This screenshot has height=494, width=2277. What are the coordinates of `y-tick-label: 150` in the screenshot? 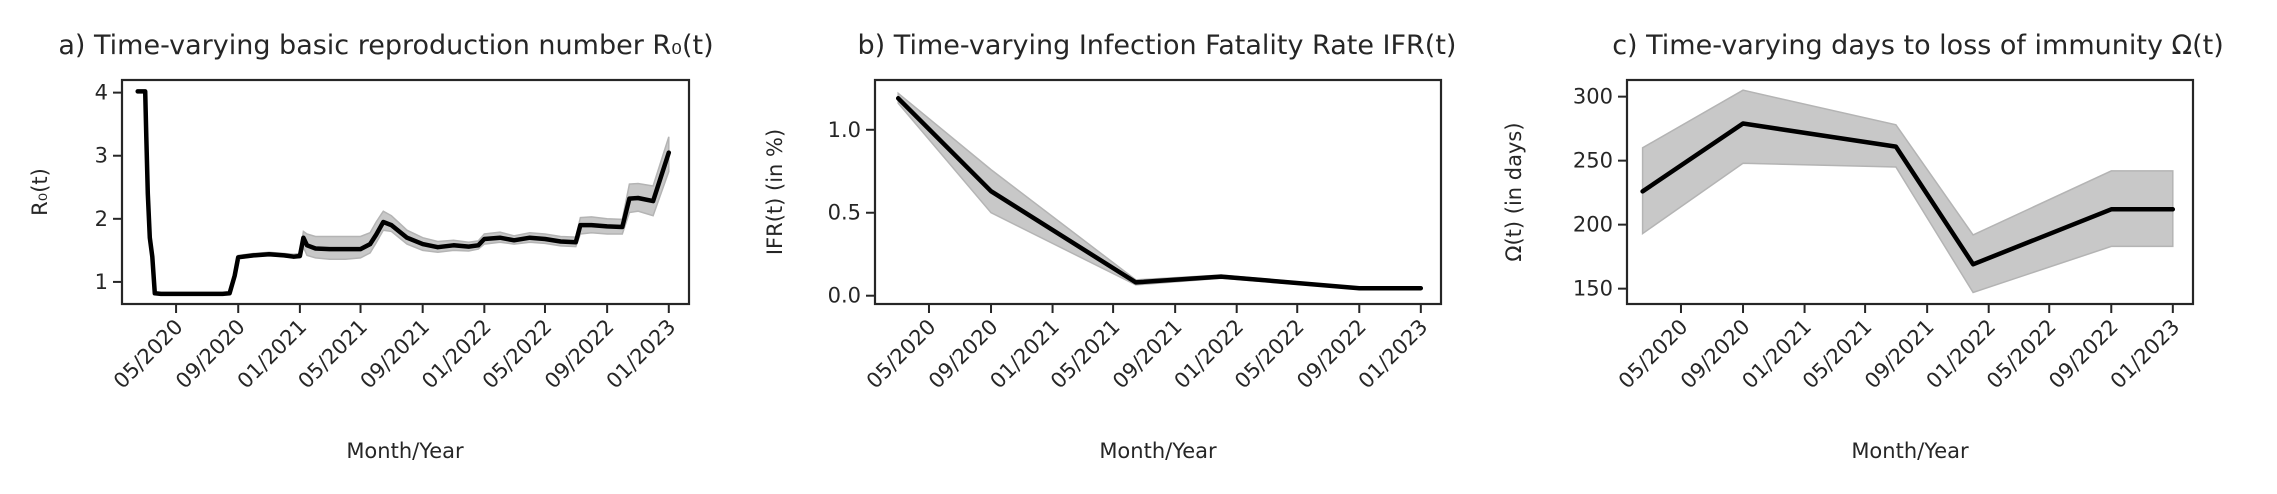 It's located at (1593, 289).